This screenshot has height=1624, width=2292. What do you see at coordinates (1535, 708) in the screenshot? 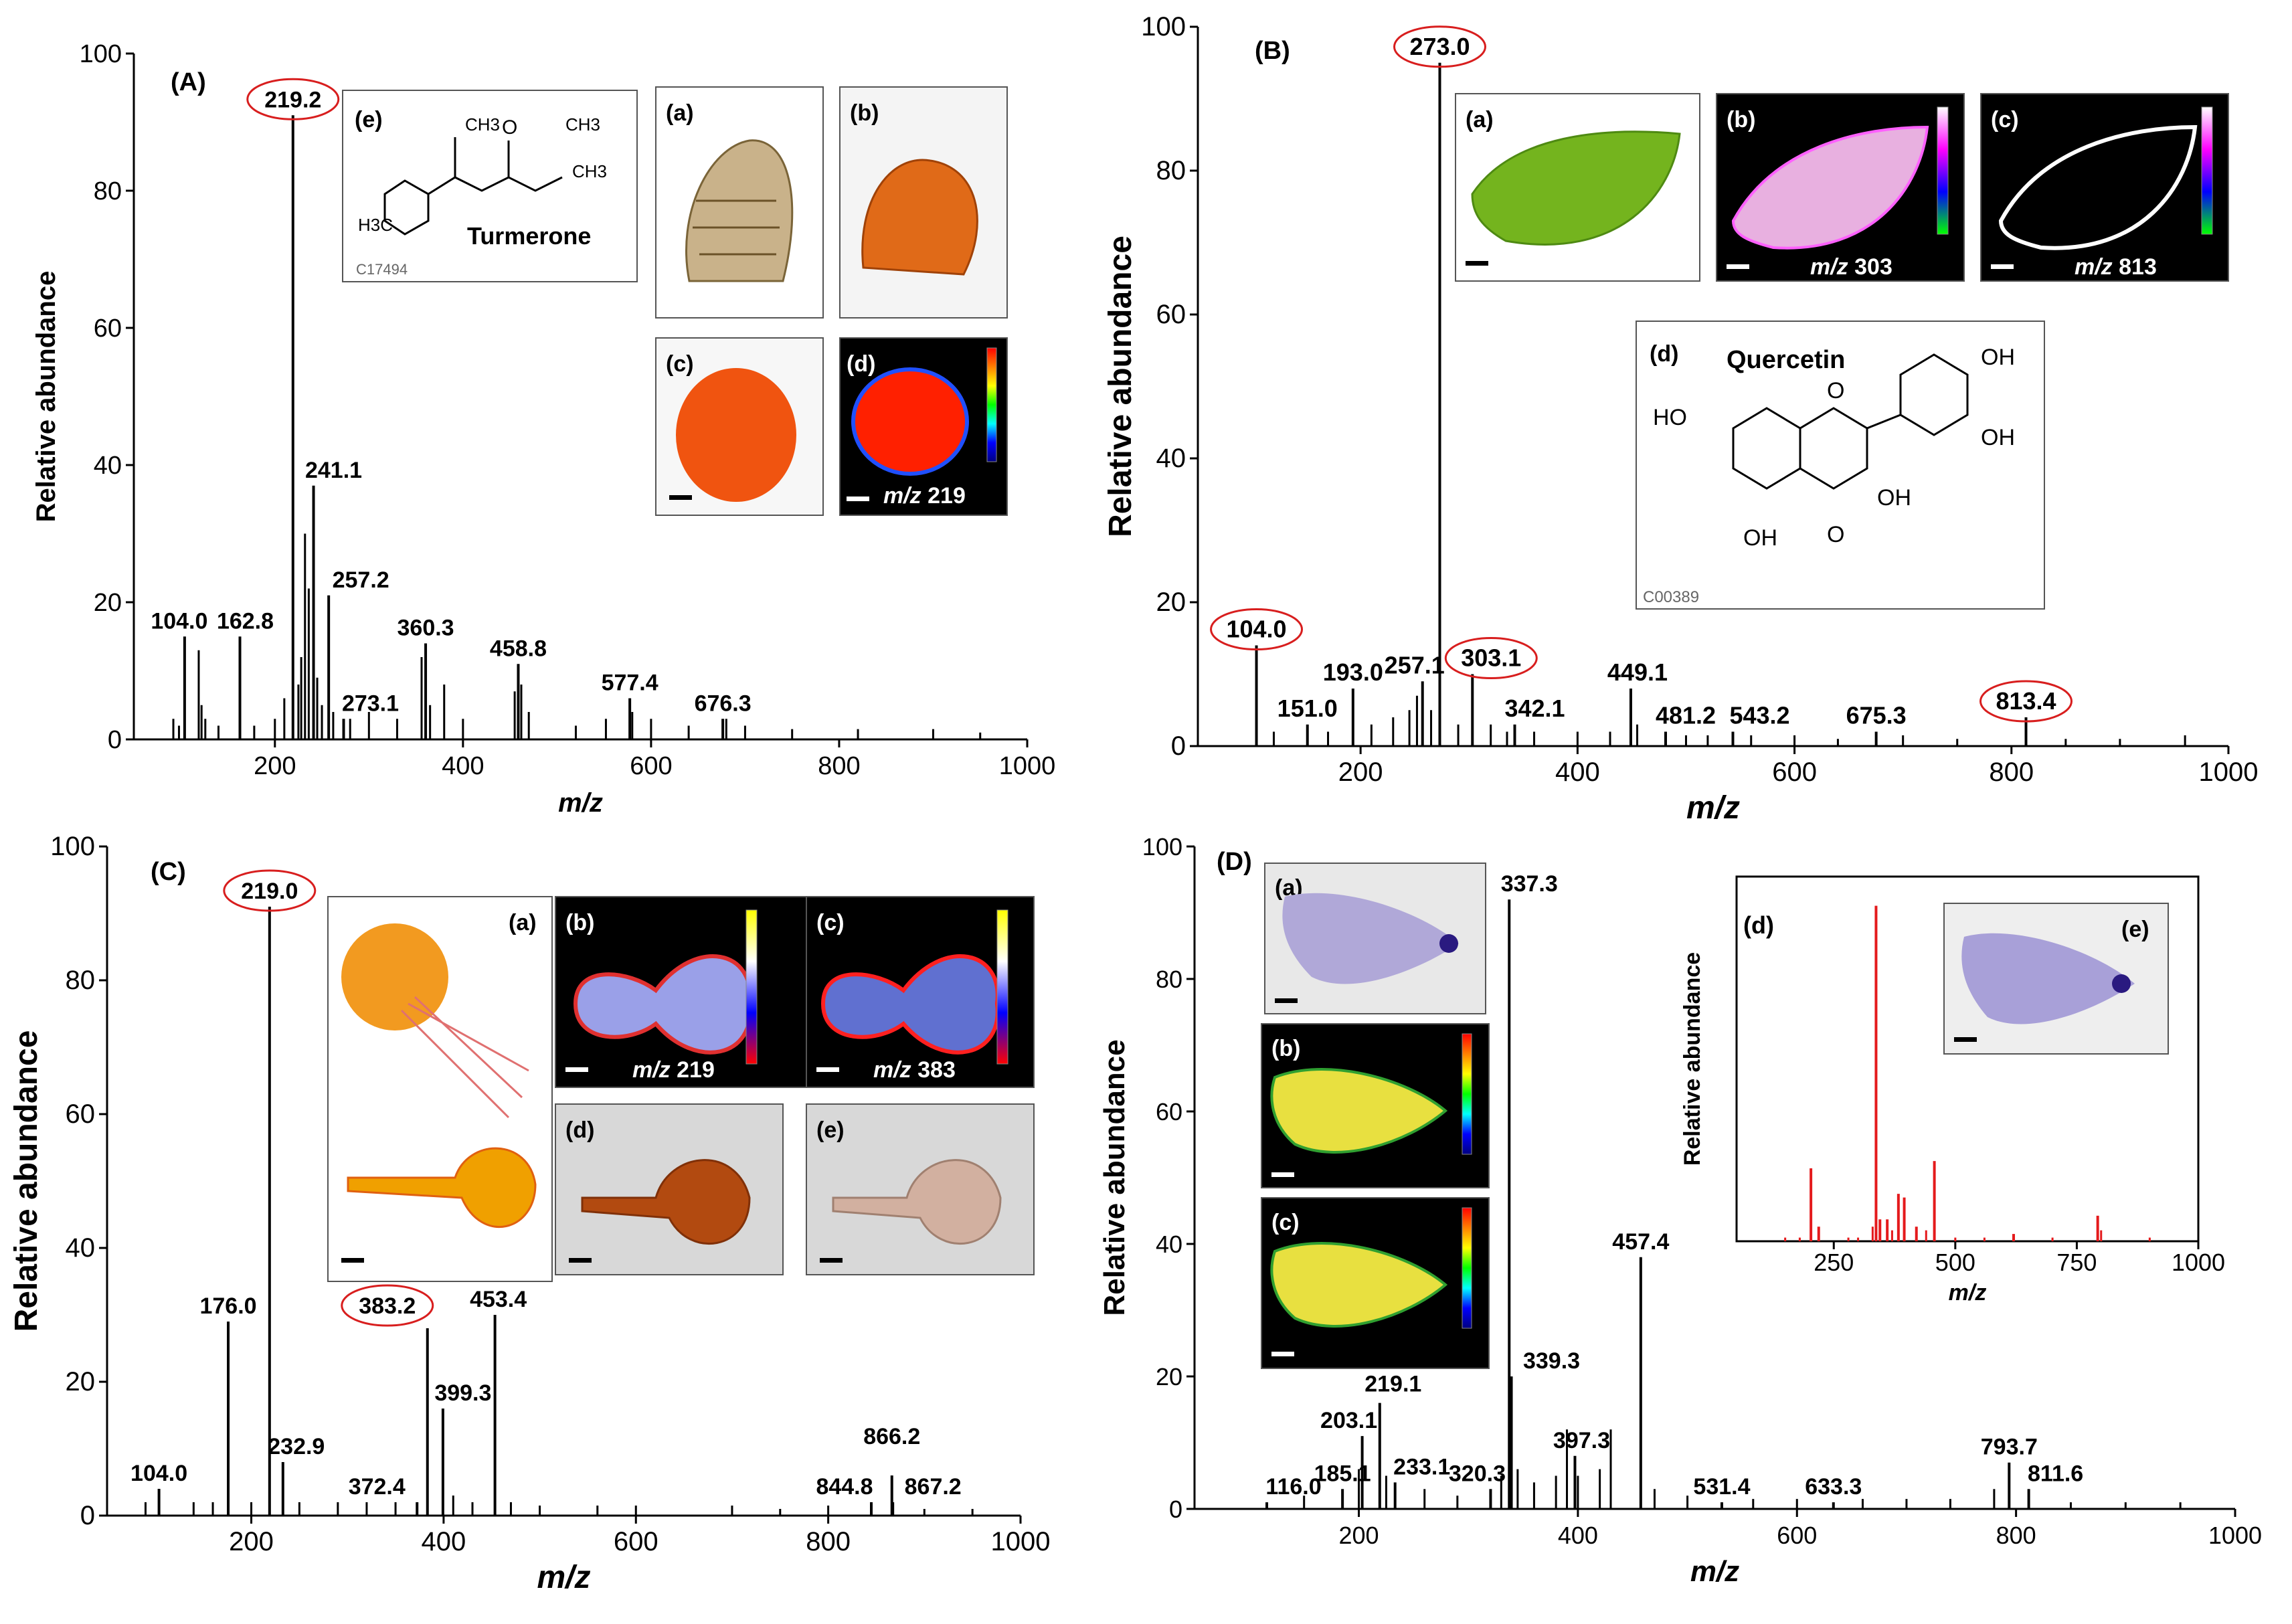
I see `peak-label: 342.1` at bounding box center [1535, 708].